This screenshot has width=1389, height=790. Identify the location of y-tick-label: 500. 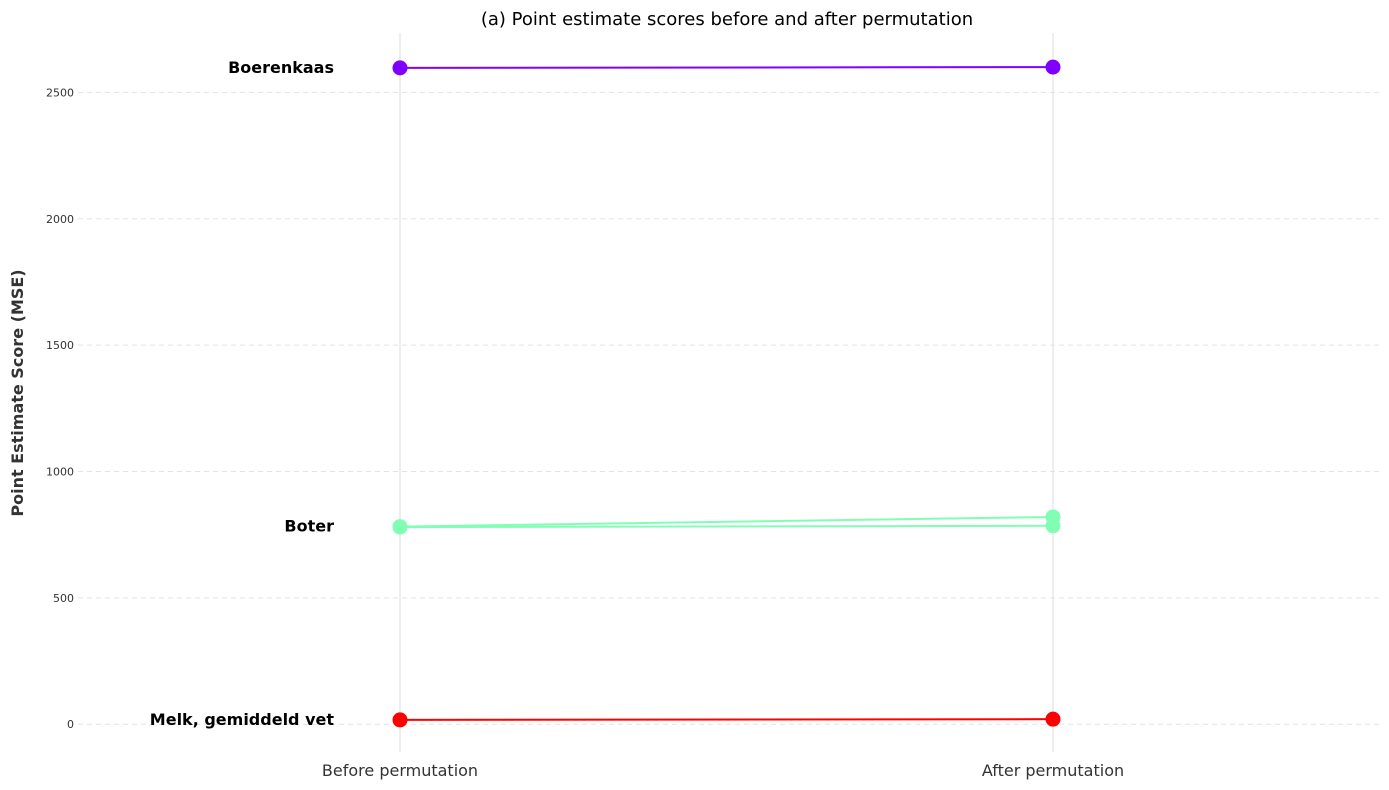
(63, 598).